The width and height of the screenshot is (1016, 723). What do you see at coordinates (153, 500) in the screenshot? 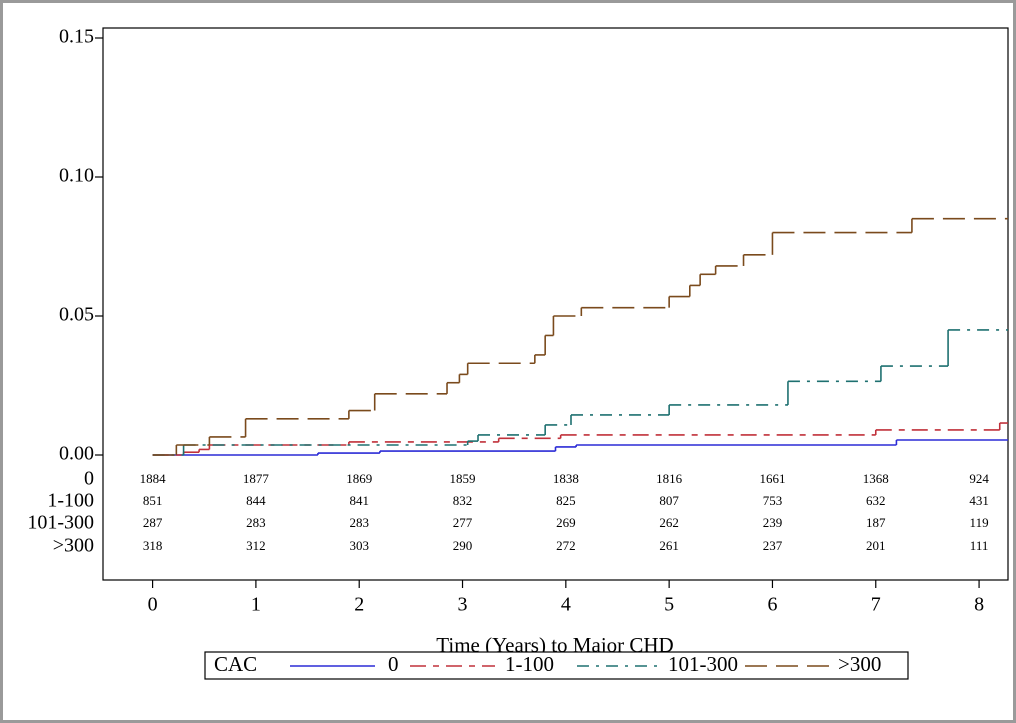
I see `risk-count: 851` at bounding box center [153, 500].